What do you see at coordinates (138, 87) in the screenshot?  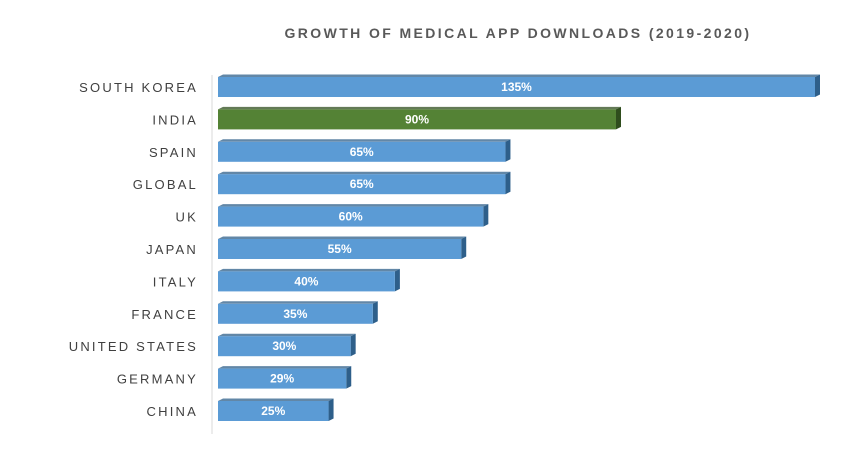 I see `category-label-south-korea: SOUTH KOREA` at bounding box center [138, 87].